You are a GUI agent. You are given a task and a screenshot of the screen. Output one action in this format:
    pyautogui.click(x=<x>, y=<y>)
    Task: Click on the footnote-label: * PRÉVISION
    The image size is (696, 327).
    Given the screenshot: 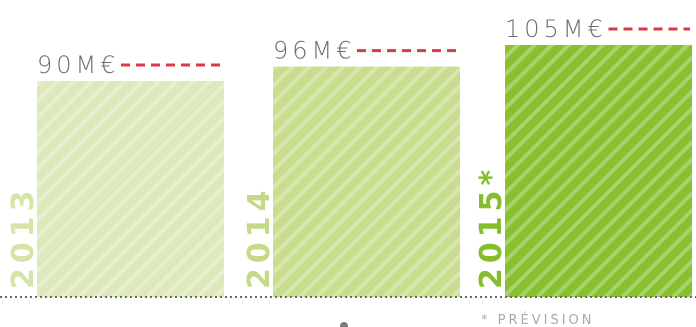 What is the action you would take?
    pyautogui.click(x=538, y=319)
    